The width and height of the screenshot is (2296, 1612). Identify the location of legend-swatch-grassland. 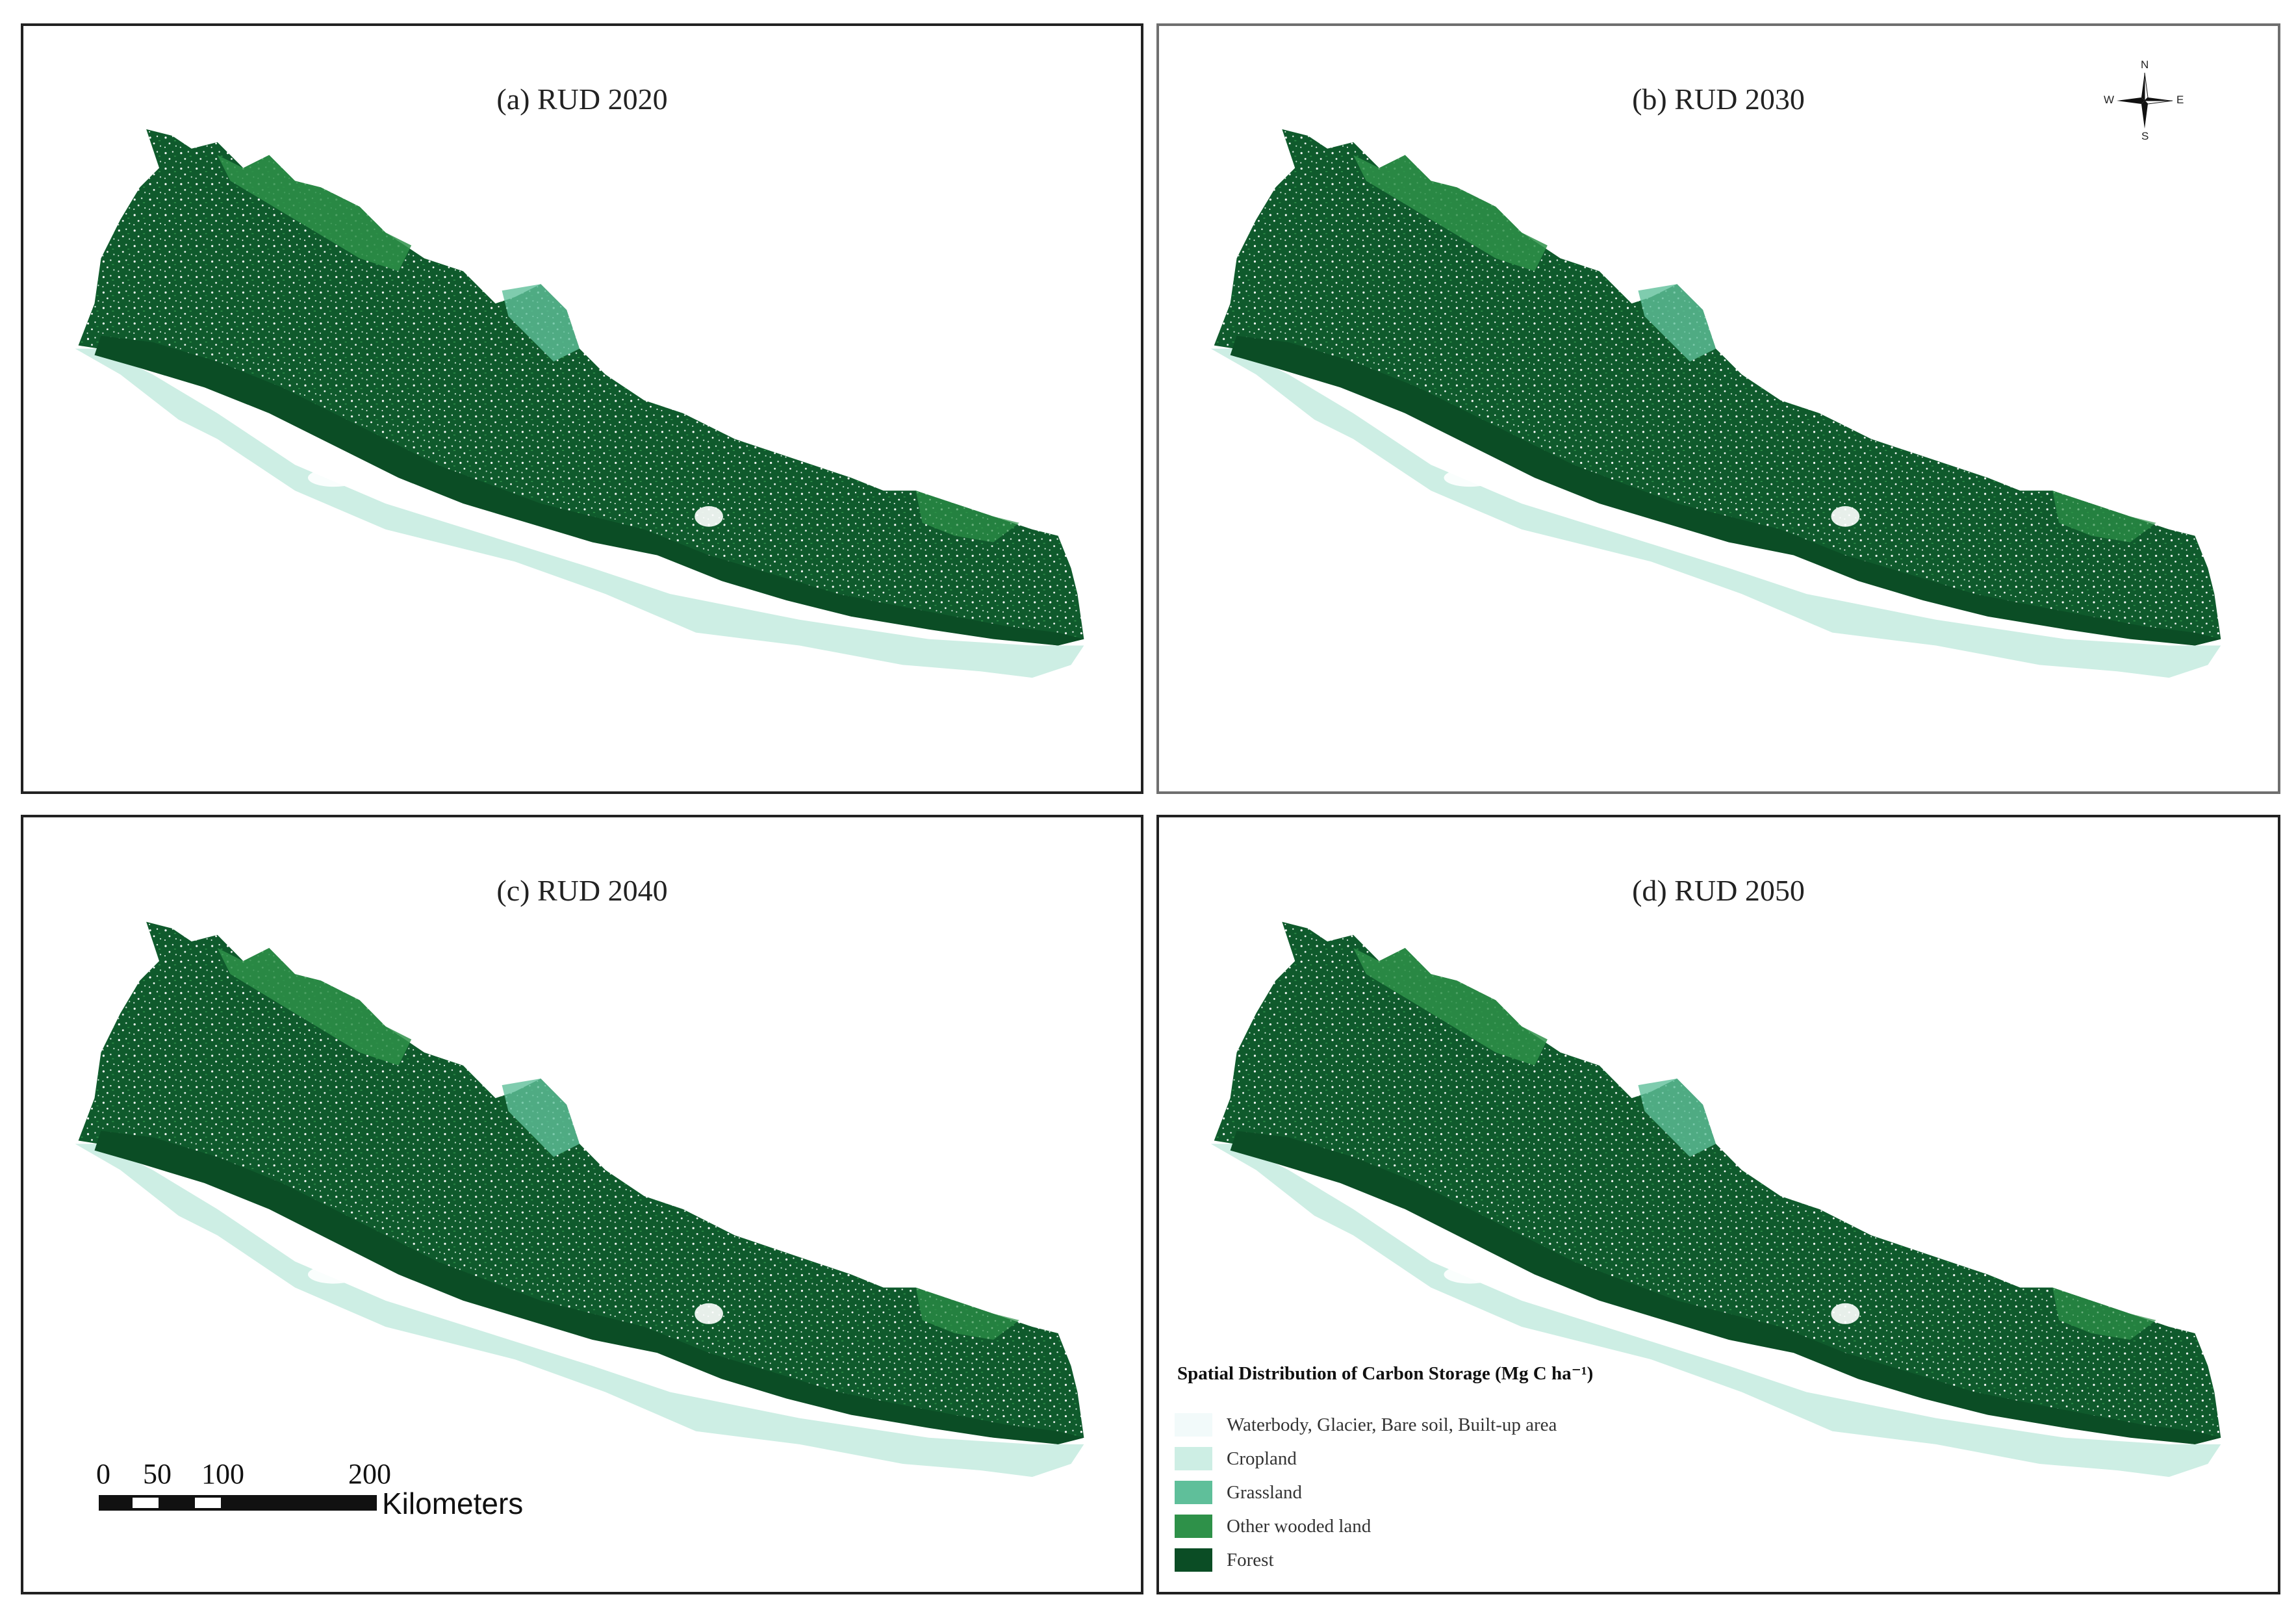
(1193, 1492).